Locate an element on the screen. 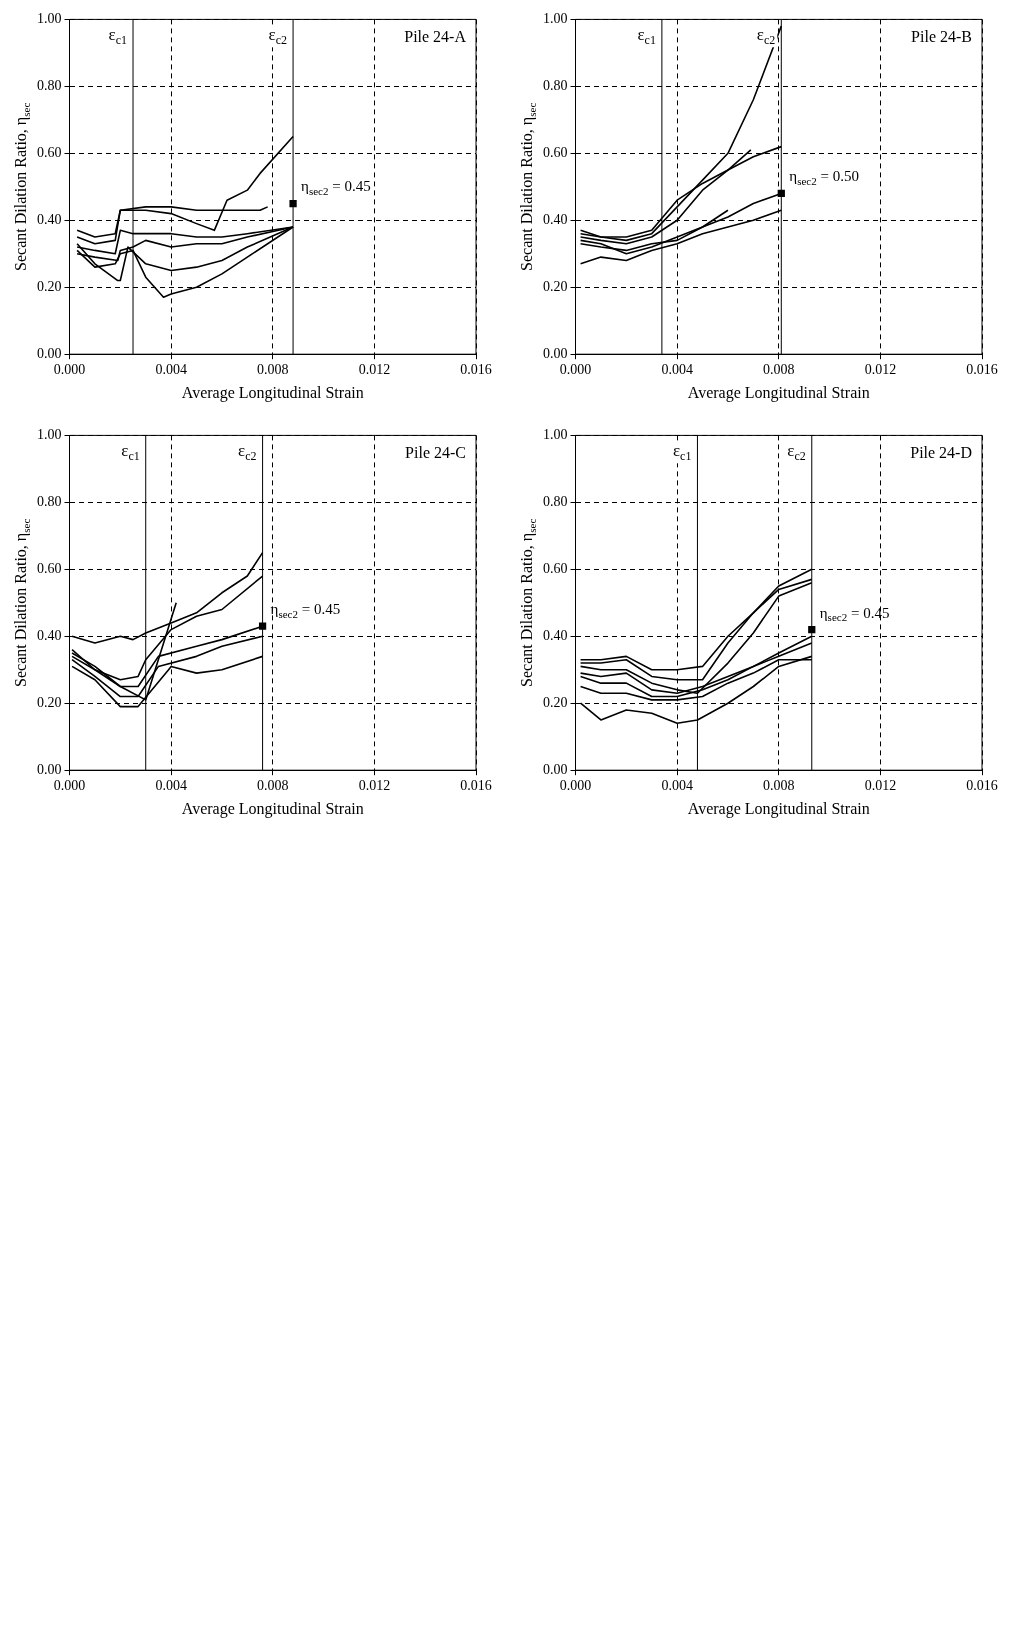  annotation: Pile 24-B is located at coordinates (941, 36).